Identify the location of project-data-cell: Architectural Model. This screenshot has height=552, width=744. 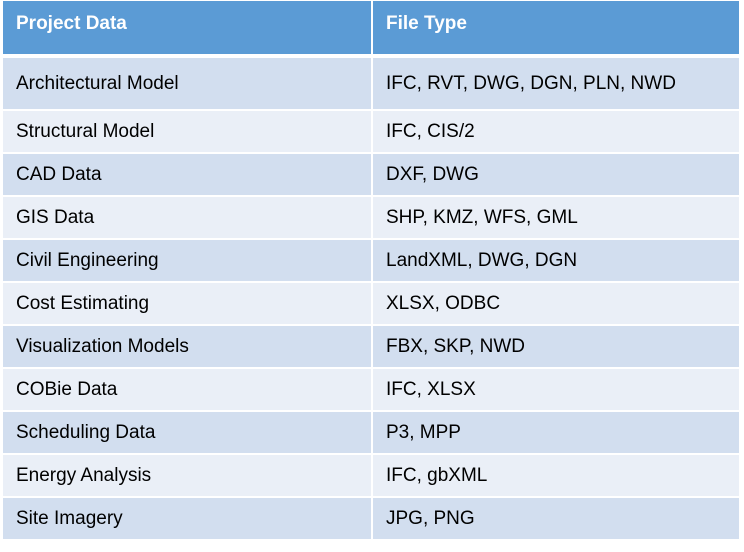
(188, 83).